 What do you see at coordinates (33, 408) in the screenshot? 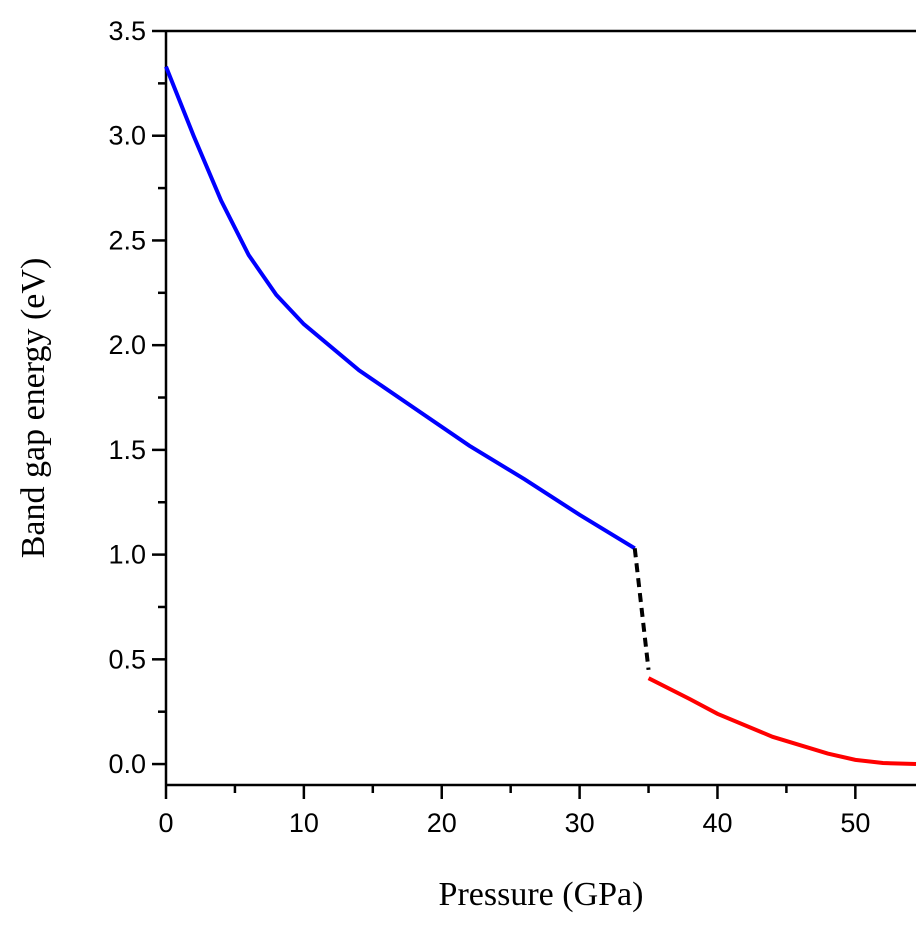
I see `y-axis-label: Band gap energy (eV)` at bounding box center [33, 408].